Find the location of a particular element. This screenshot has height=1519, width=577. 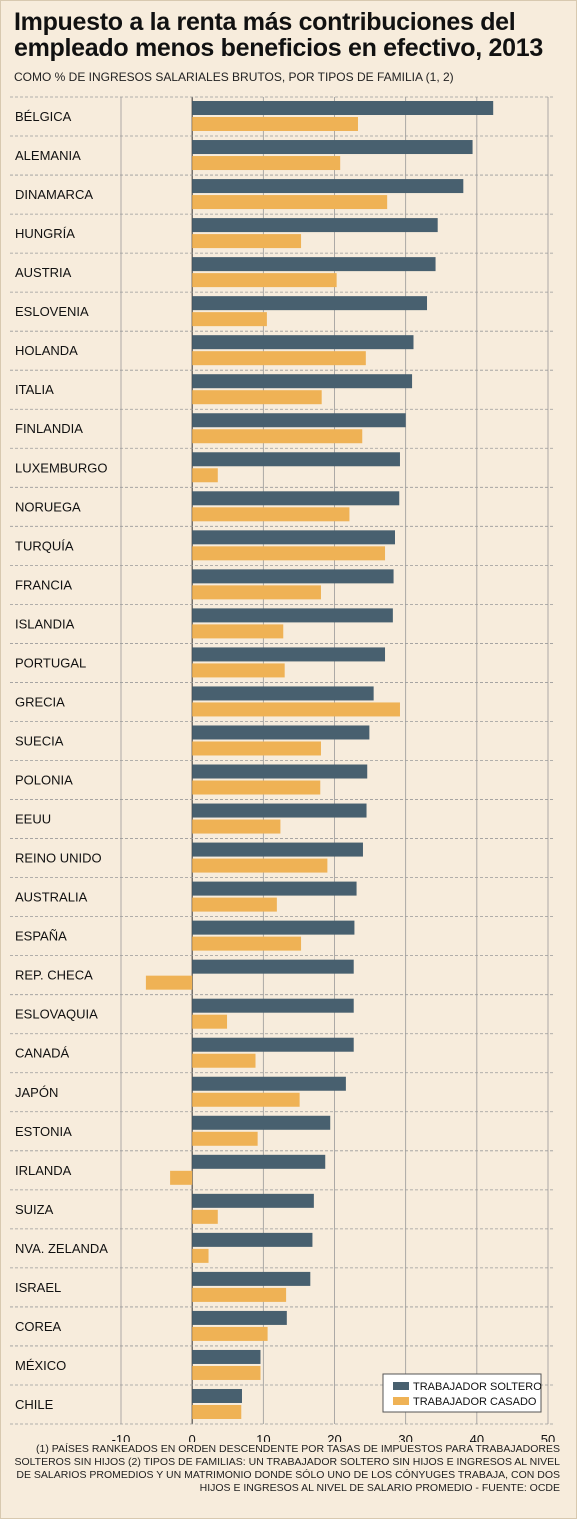

x-tick-label: 10 is located at coordinates (263, 1437).